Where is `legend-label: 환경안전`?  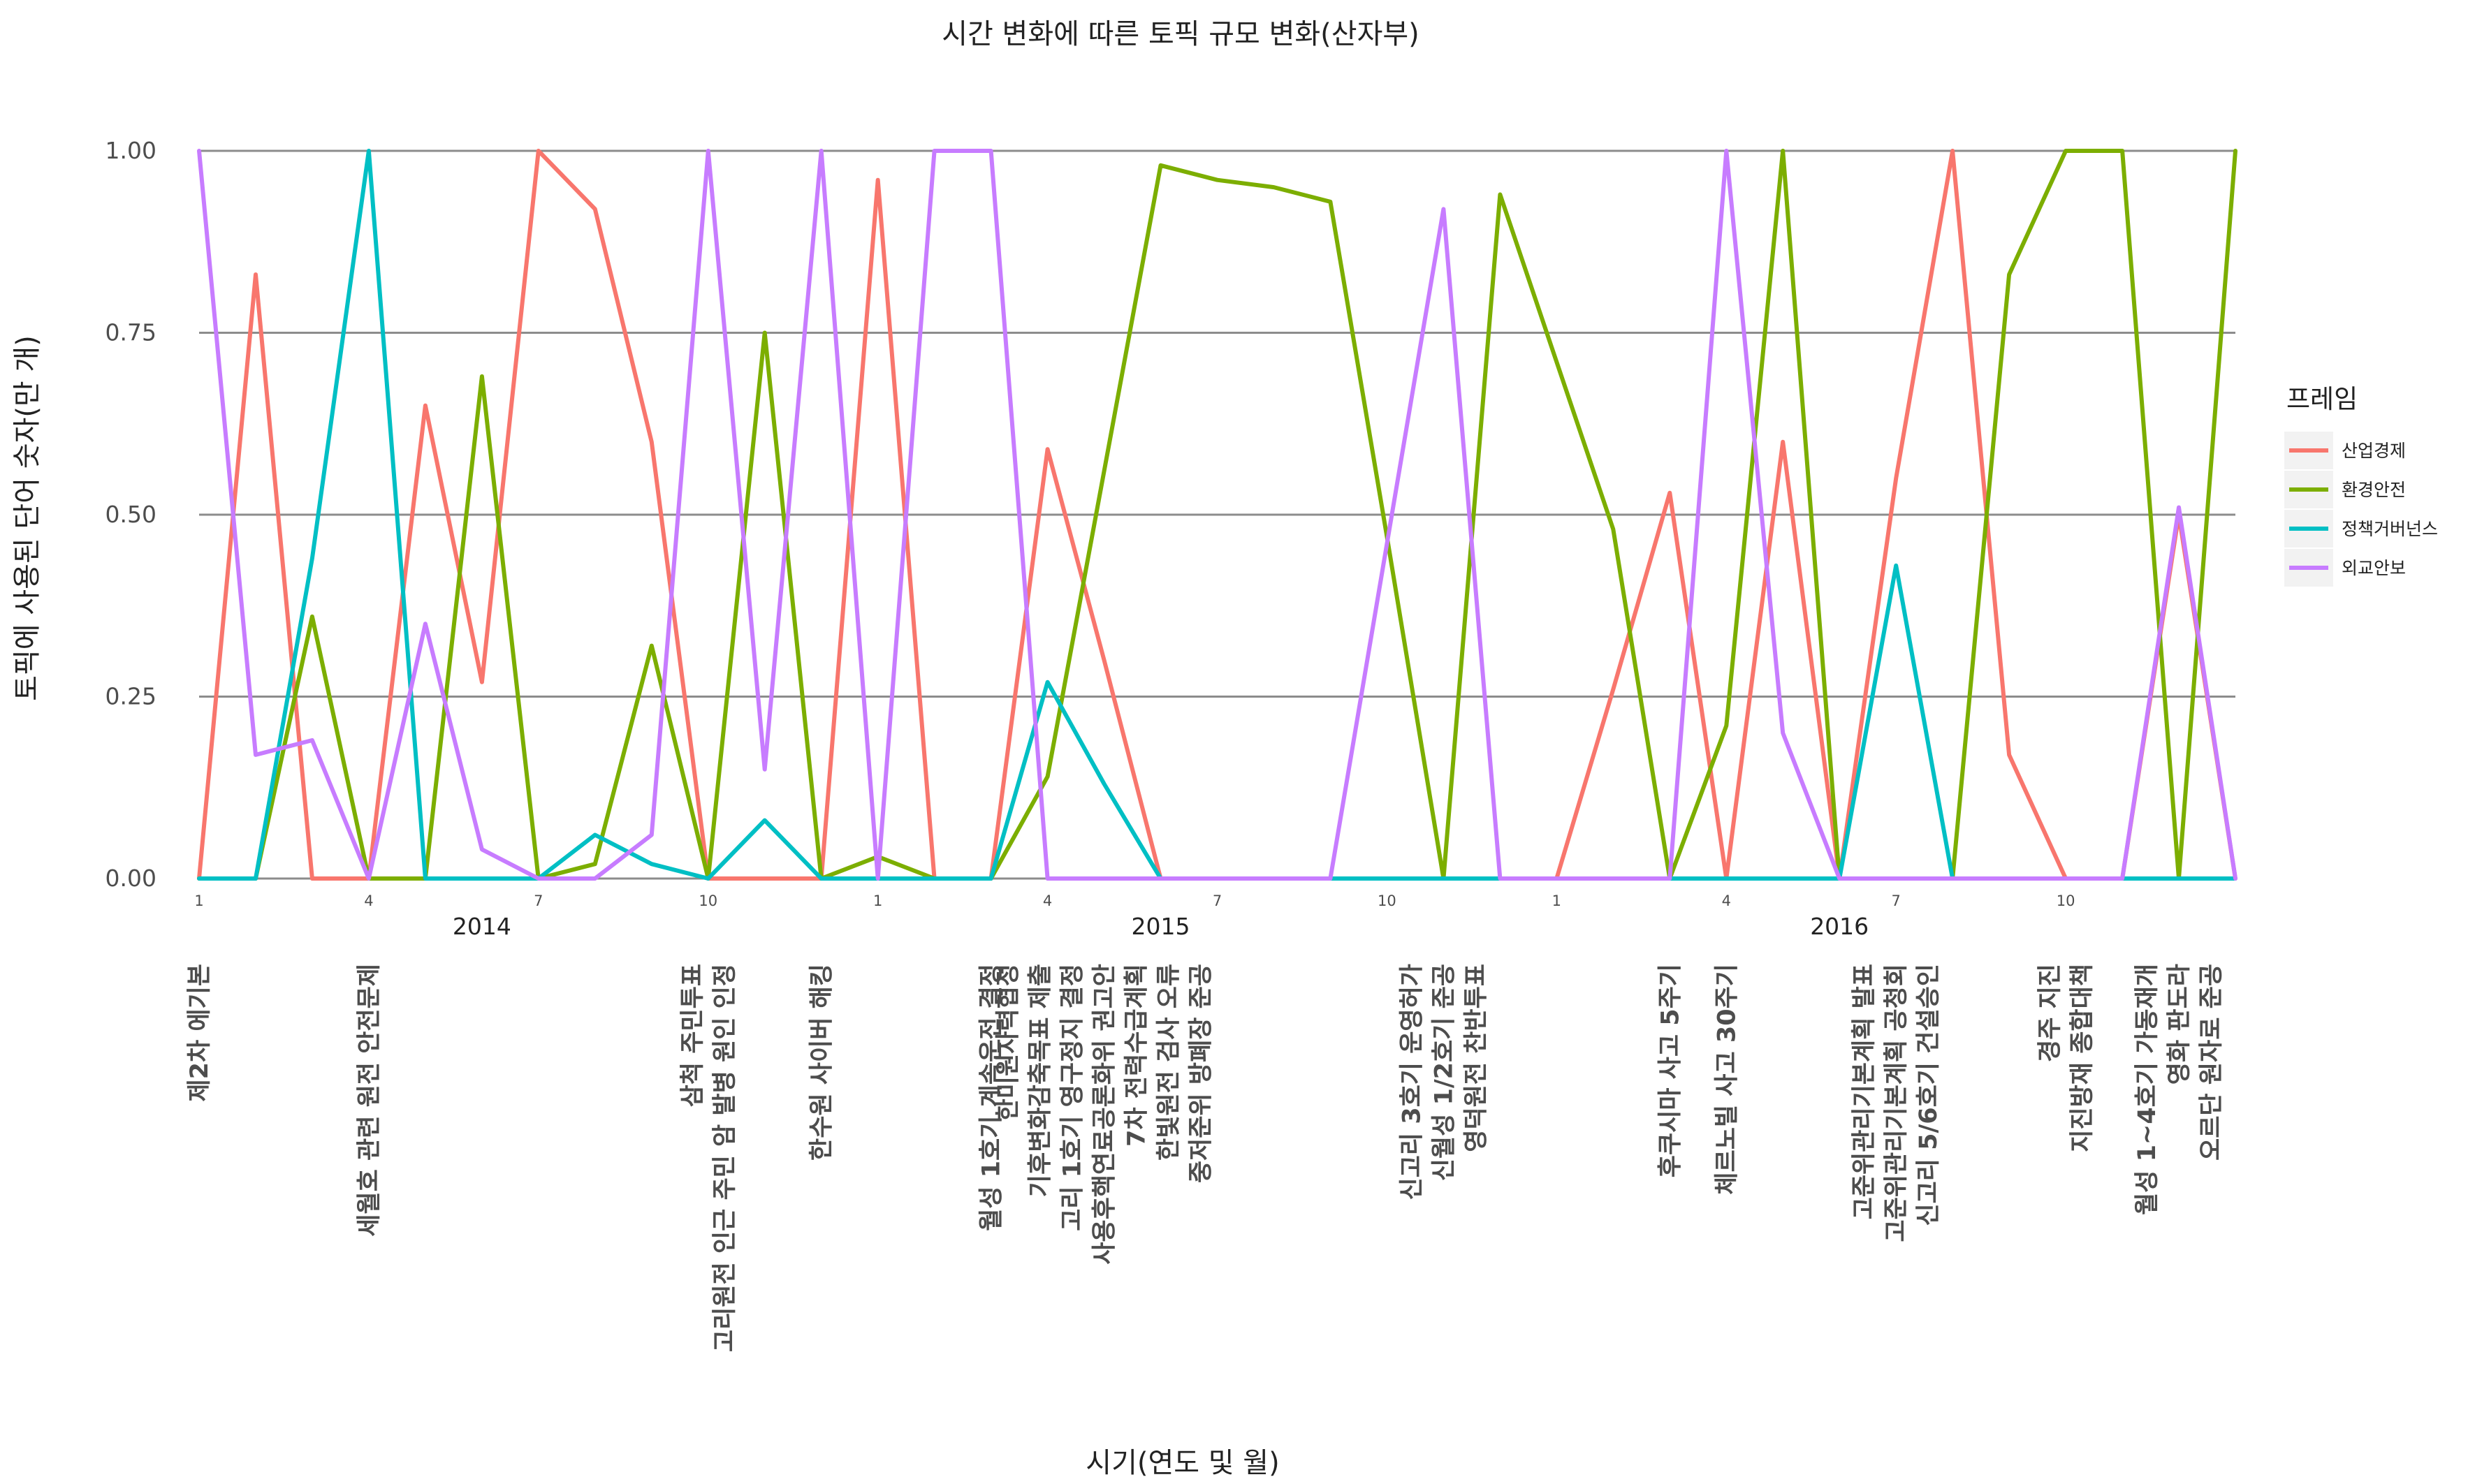
legend-label: 환경안전 is located at coordinates (2374, 490).